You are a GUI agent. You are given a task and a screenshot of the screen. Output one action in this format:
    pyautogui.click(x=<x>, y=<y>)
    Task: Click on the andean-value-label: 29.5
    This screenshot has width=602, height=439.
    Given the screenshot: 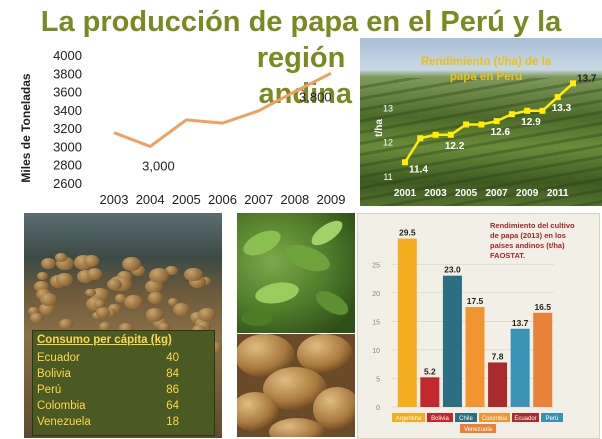 What is the action you would take?
    pyautogui.click(x=407, y=233)
    